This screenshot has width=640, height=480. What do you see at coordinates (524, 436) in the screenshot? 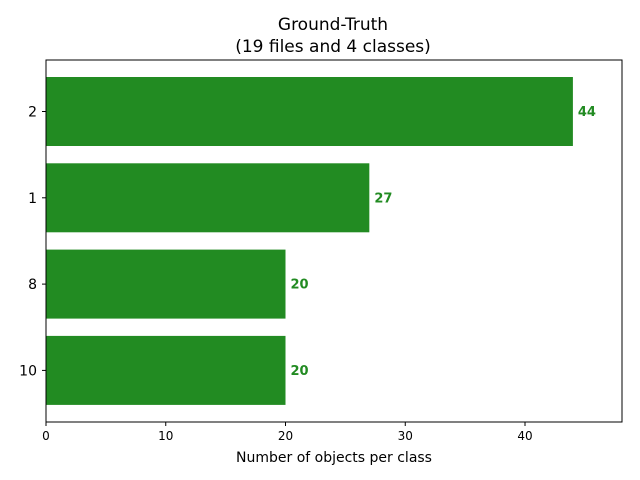
I see `x-tick-label-40: 40` at bounding box center [524, 436].